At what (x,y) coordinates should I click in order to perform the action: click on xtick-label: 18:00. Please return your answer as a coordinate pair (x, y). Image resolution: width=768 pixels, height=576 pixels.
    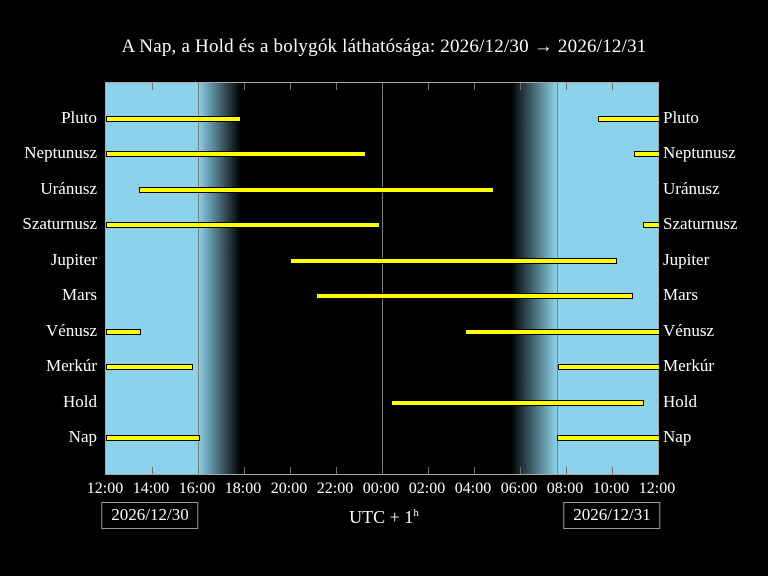
    Looking at the image, I should click on (243, 488).